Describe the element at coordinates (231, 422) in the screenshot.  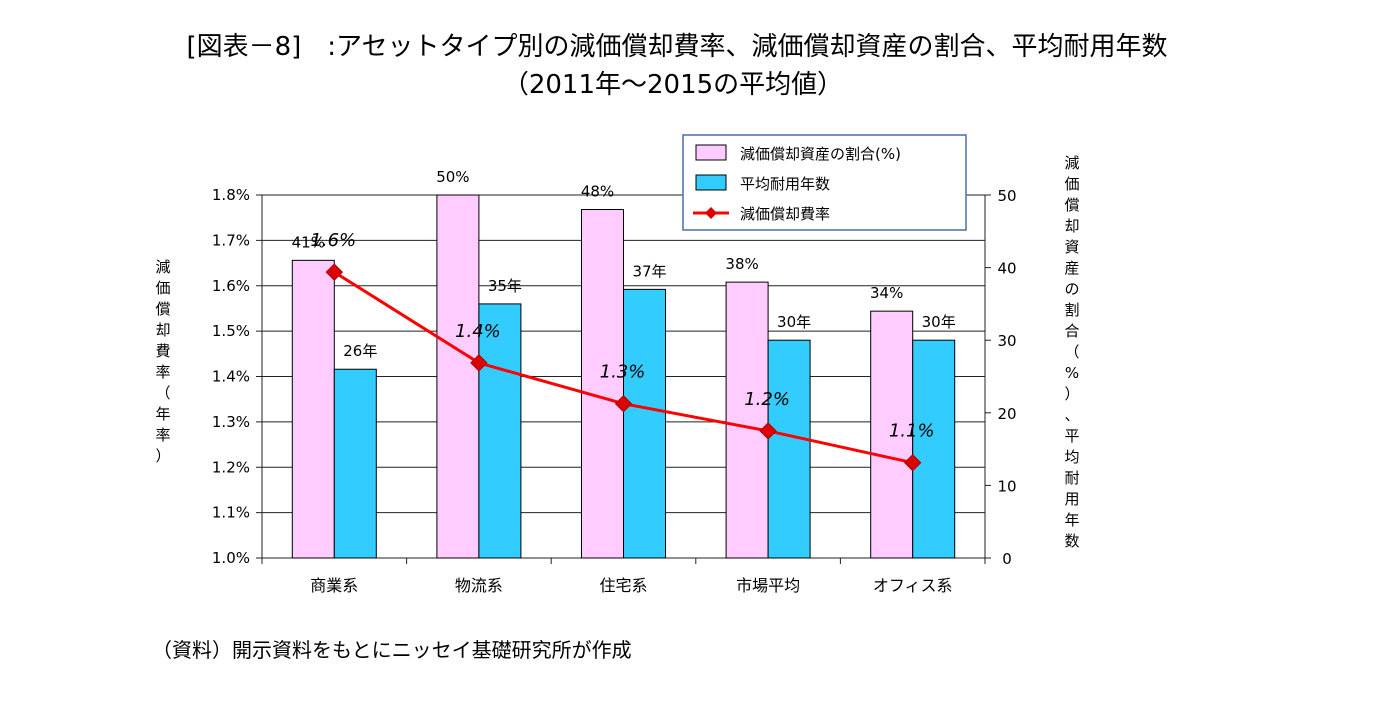
I see `left-tick-label: 1.3%` at that location.